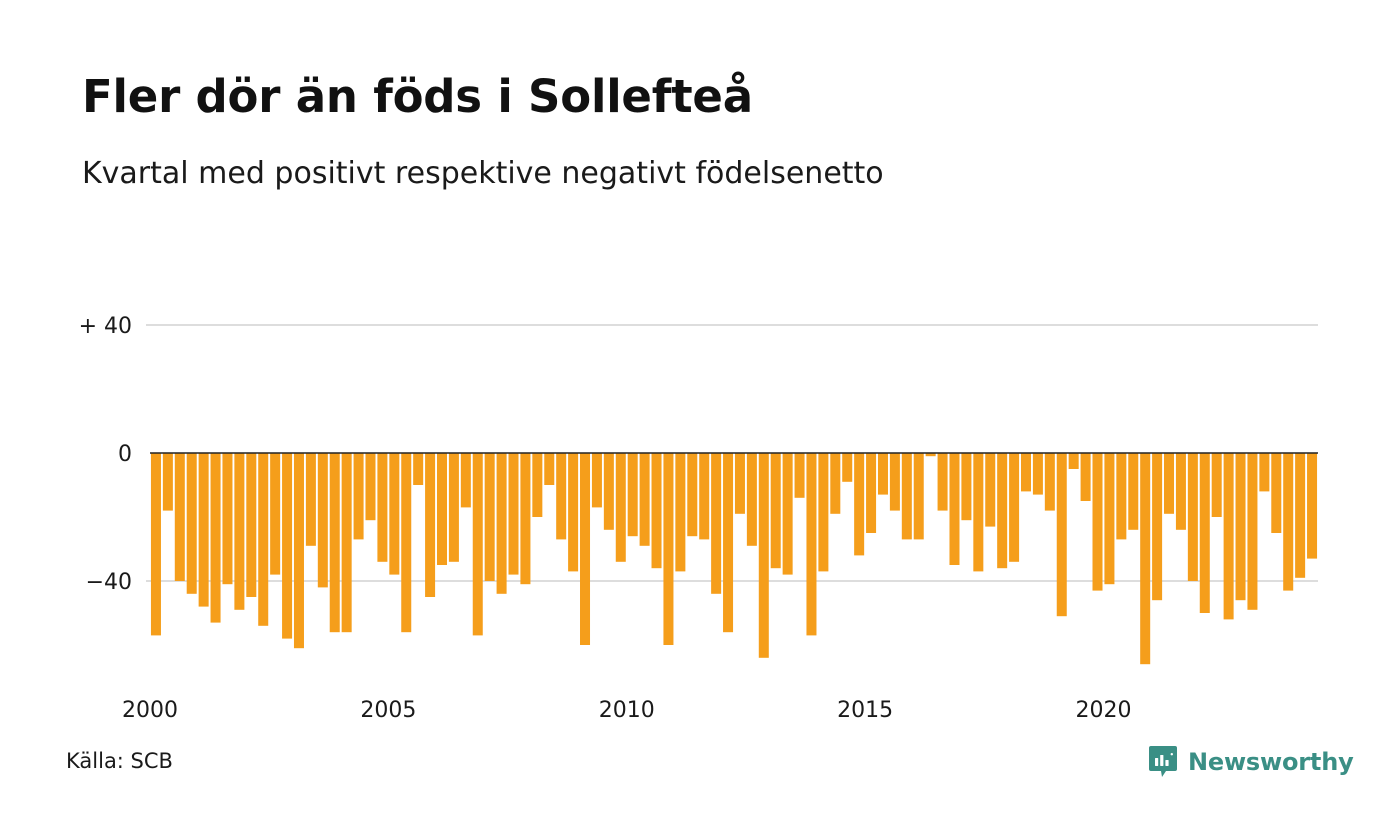 The height and width of the screenshot is (840, 1400). Describe the element at coordinates (388, 710) in the screenshot. I see `x-tick-label: 2005` at that location.